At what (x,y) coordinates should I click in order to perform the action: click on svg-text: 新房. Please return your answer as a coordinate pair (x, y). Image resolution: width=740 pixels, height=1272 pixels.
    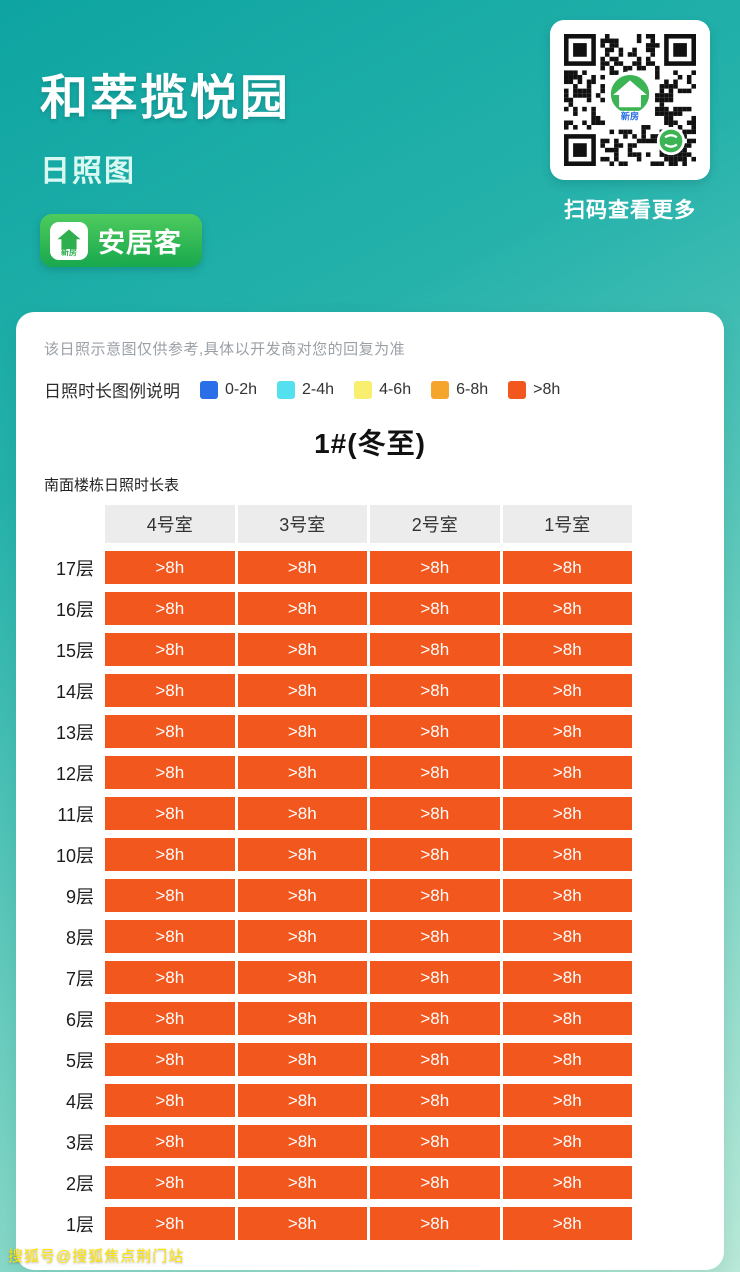
    Looking at the image, I should click on (630, 116).